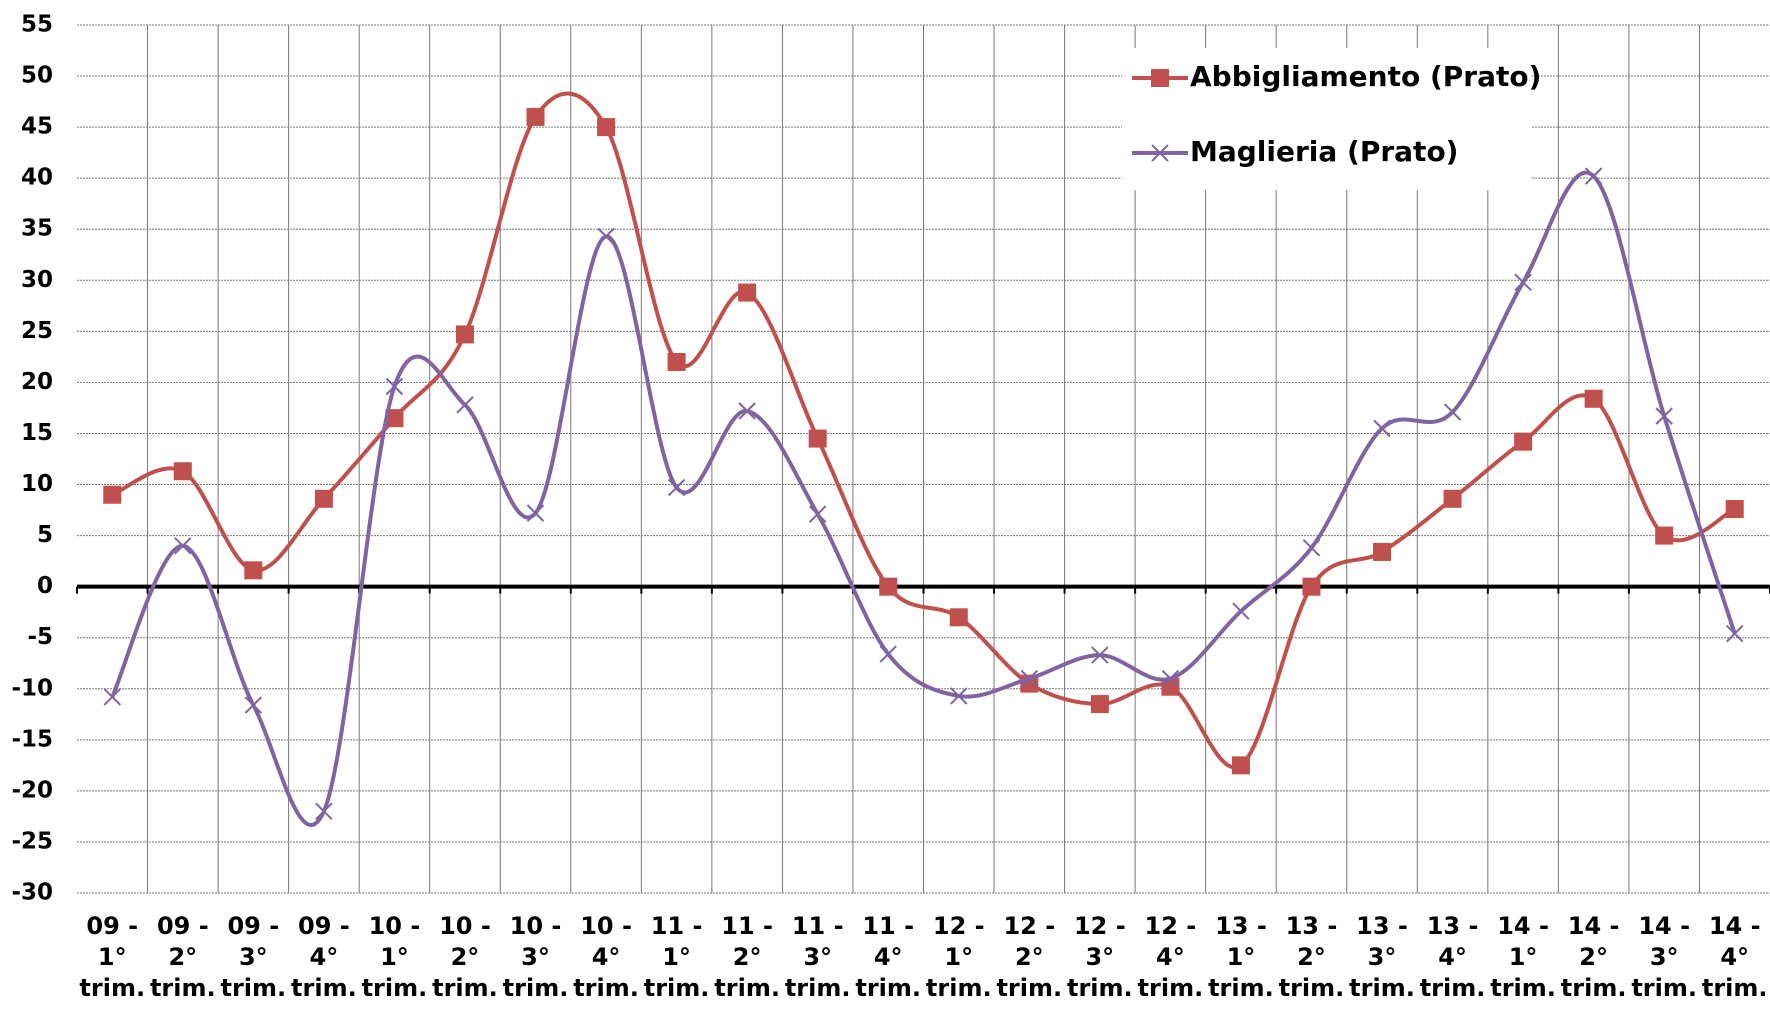 This screenshot has height=1014, width=1770. I want to click on x-tick-label: 13 - 4° trim., so click(1452, 957).